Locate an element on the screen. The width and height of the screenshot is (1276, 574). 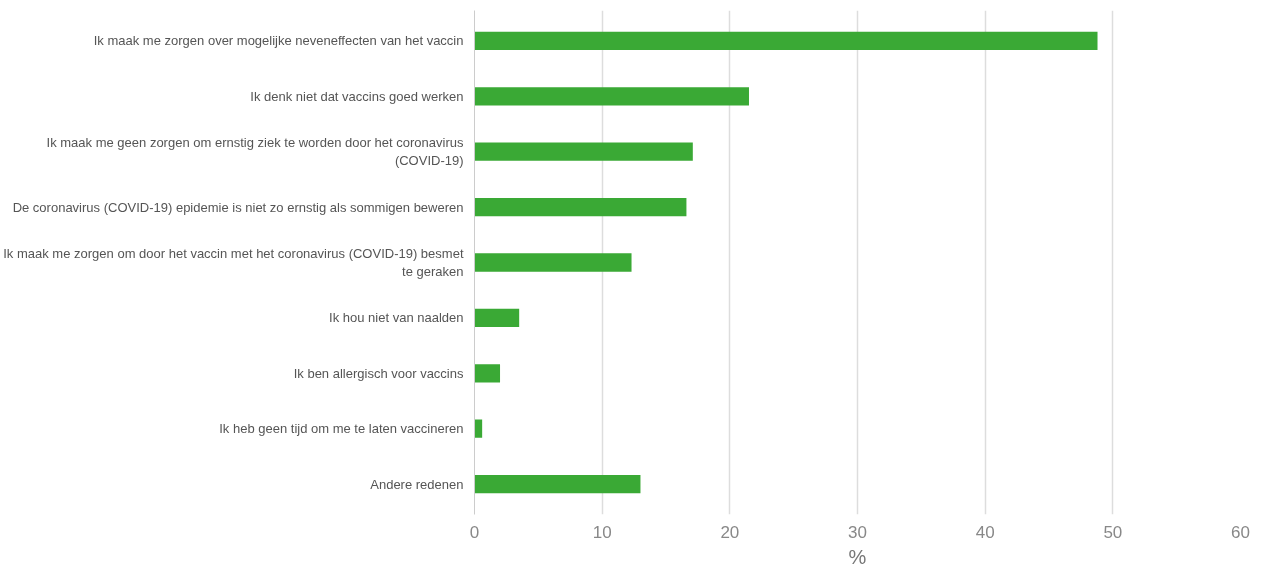
y-tick-label: Ik maak me zorgen over mogelijke neveneffecten van het vaccin is located at coordinates (278, 41).